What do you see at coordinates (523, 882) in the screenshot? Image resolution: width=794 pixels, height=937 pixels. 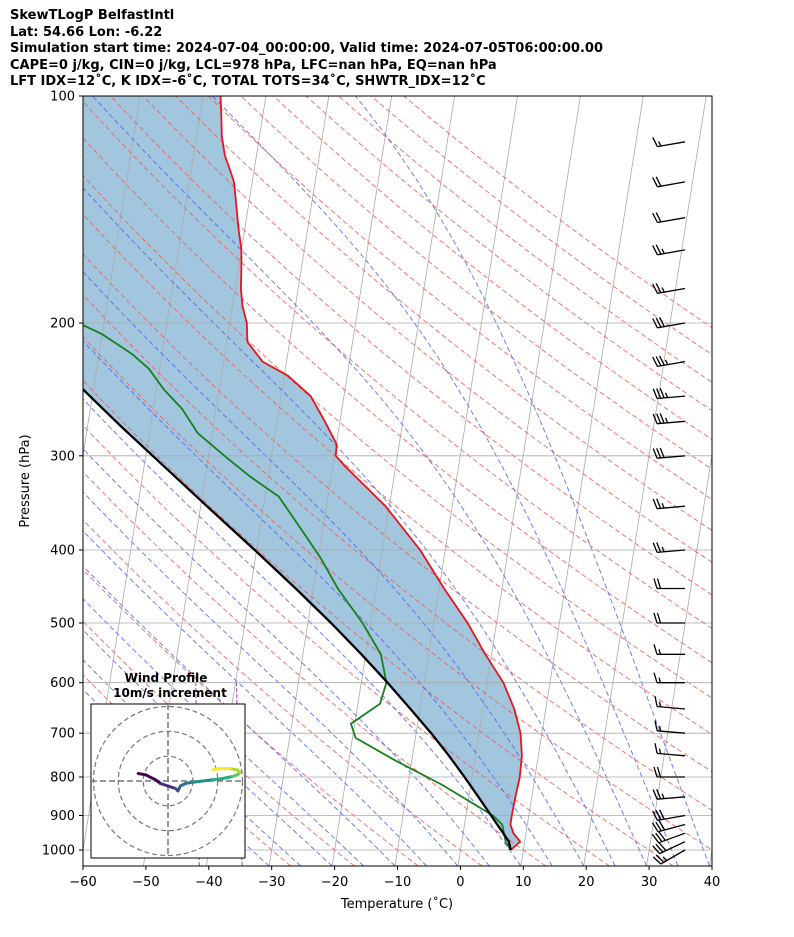 I see `x-tick-label: 10` at bounding box center [523, 882].